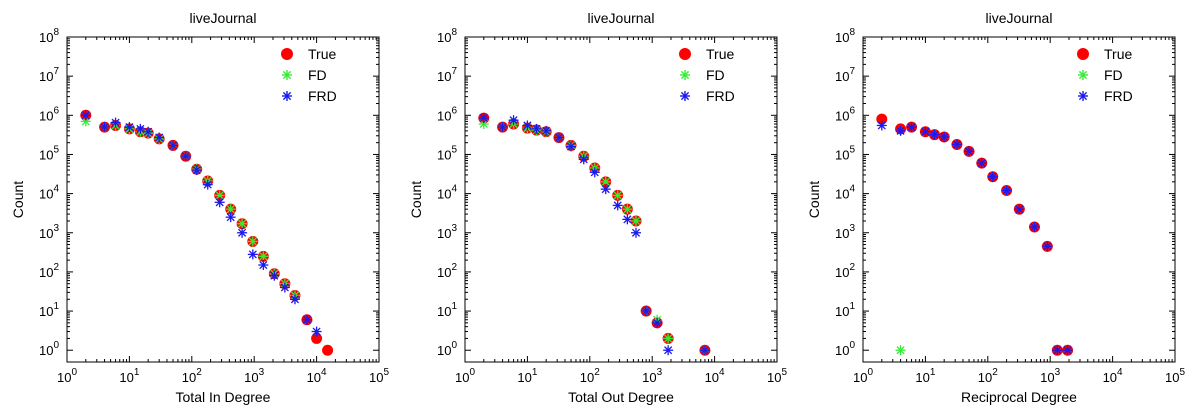  Describe the element at coordinates (1113, 75) in the screenshot. I see `legend-label-fd: FD` at that location.